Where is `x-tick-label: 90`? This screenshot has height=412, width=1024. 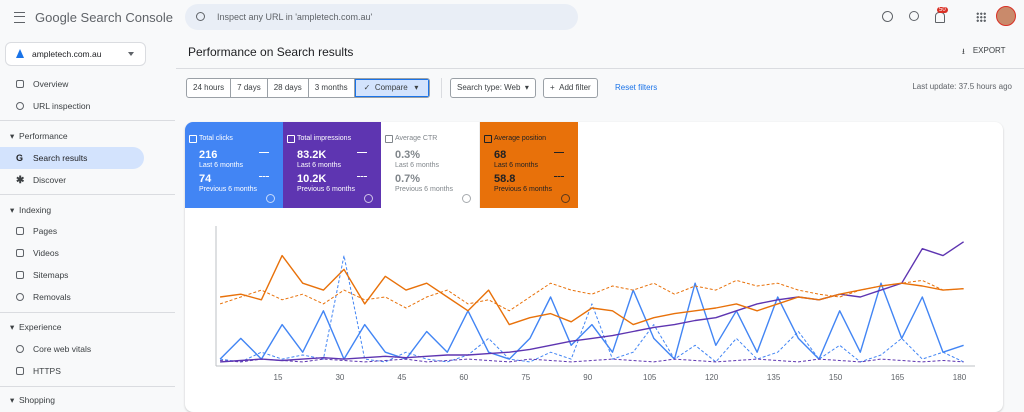 x-tick-label: 90 is located at coordinates (587, 377).